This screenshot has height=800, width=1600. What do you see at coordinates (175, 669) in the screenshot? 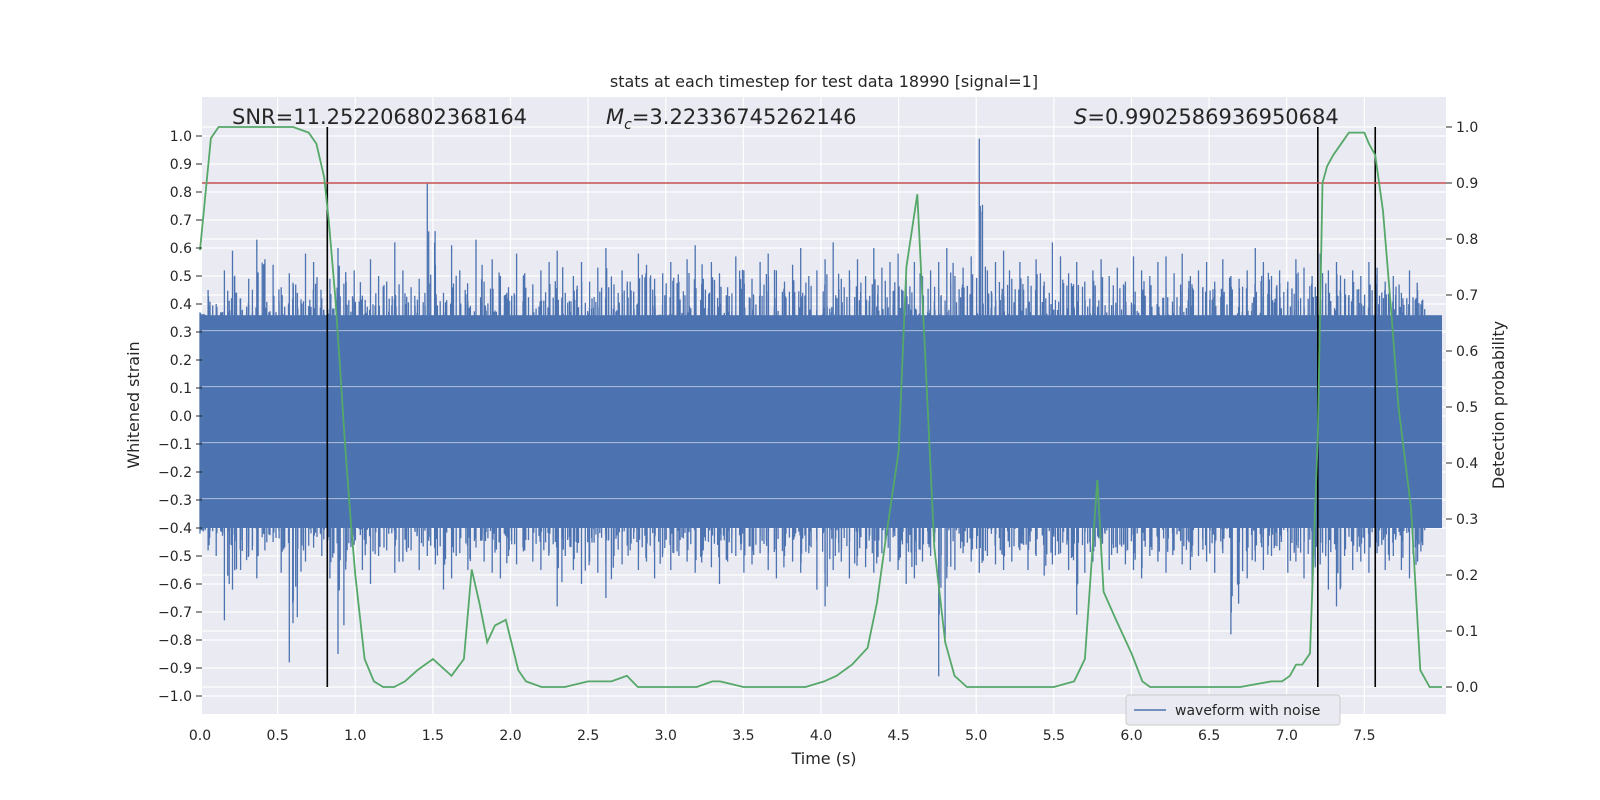
I see `y-tick-label: −0.9` at bounding box center [175, 669].